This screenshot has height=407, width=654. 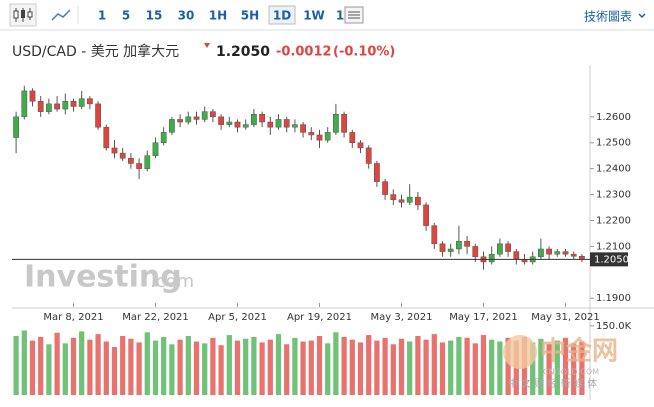 What do you see at coordinates (186, 16) in the screenshot?
I see `interval-button: 30` at bounding box center [186, 16].